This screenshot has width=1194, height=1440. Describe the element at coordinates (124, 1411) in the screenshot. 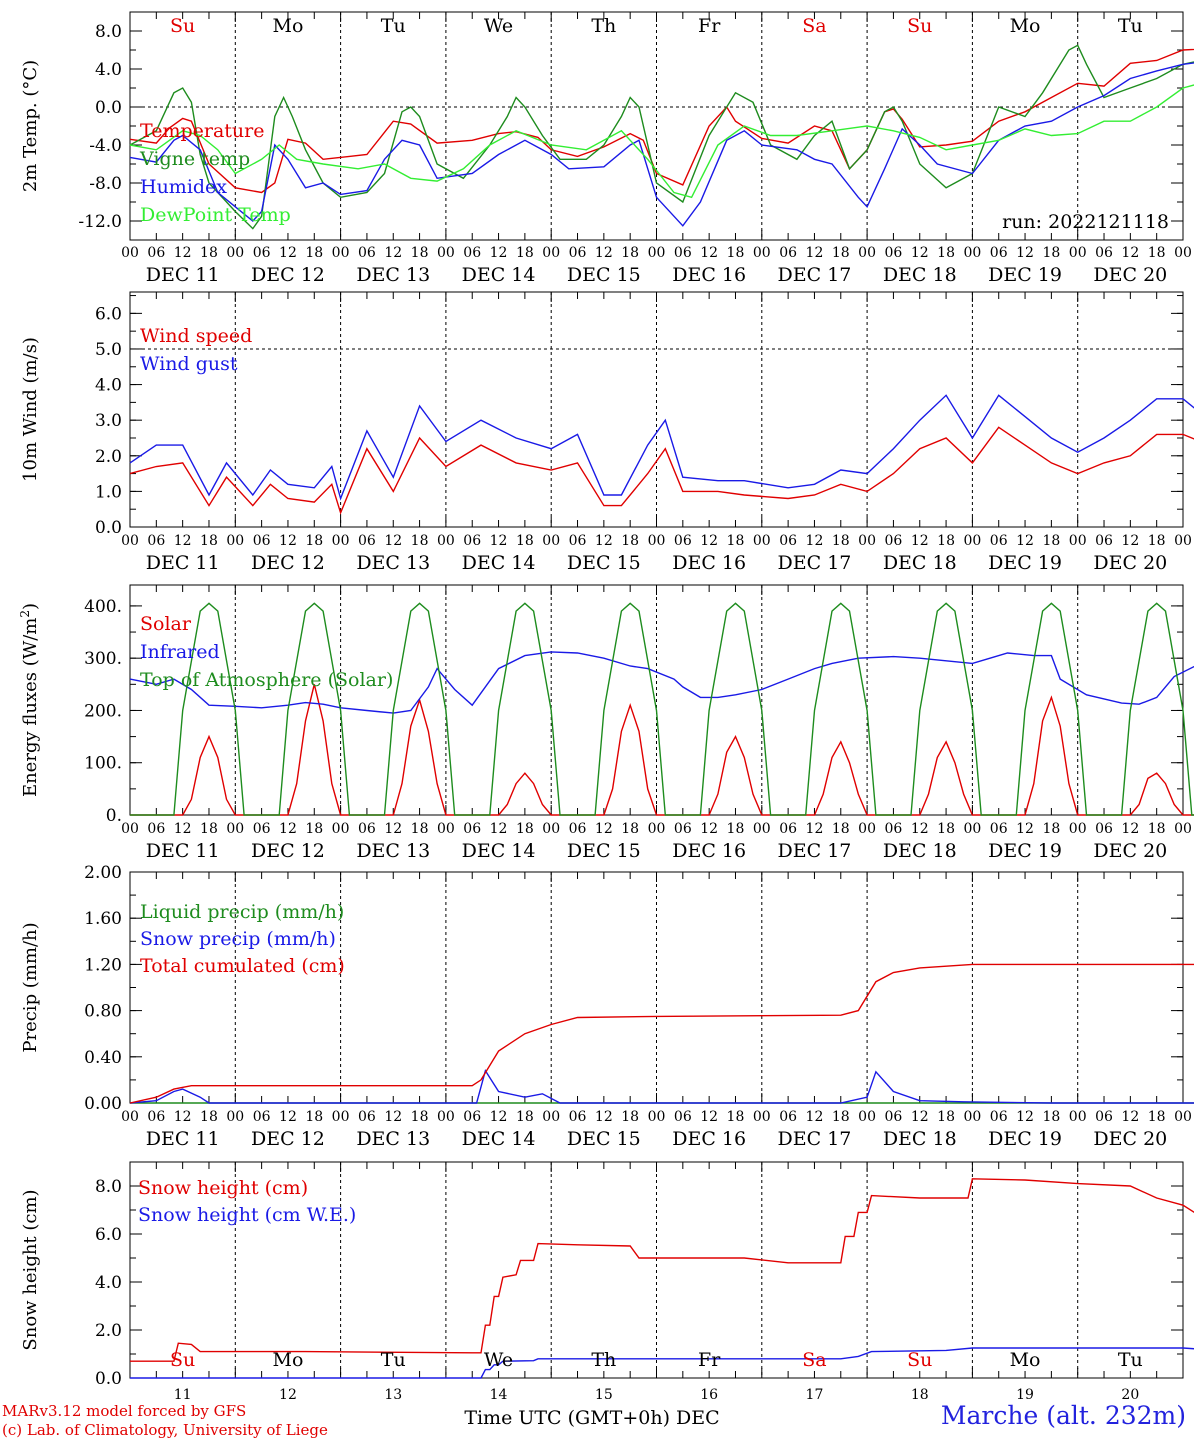

I see `model-credit: MARv3.12 model forced by GFS` at that location.